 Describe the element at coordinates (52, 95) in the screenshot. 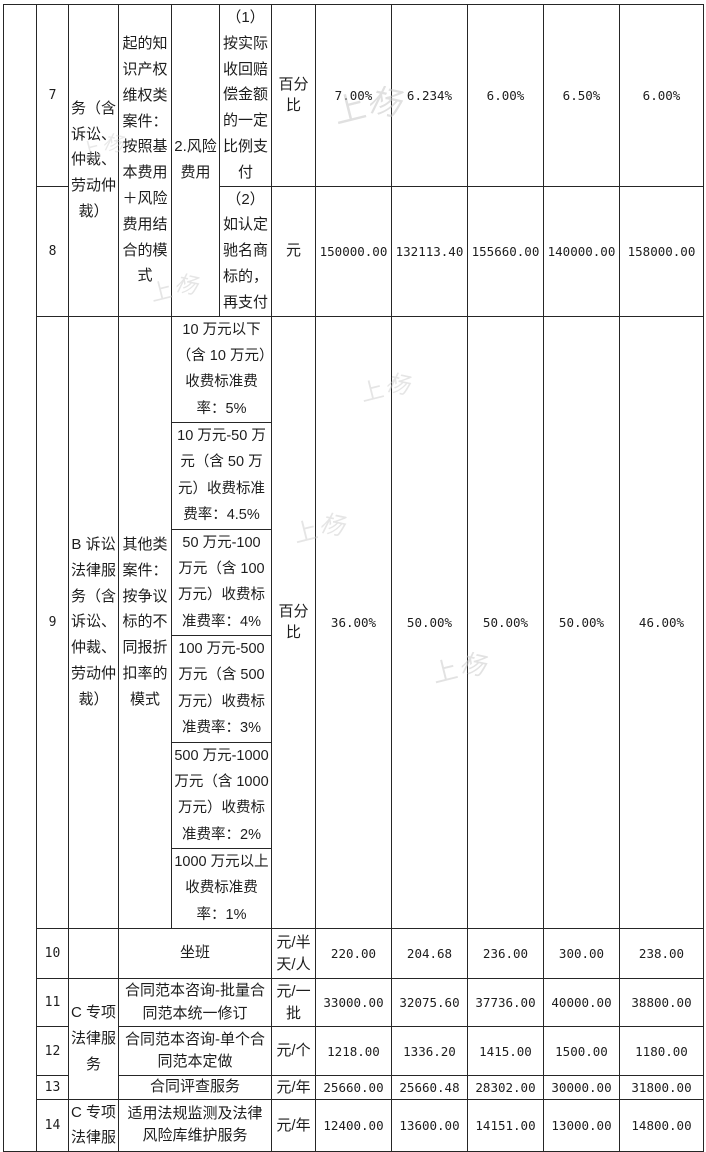

I see `row-number: 7` at that location.